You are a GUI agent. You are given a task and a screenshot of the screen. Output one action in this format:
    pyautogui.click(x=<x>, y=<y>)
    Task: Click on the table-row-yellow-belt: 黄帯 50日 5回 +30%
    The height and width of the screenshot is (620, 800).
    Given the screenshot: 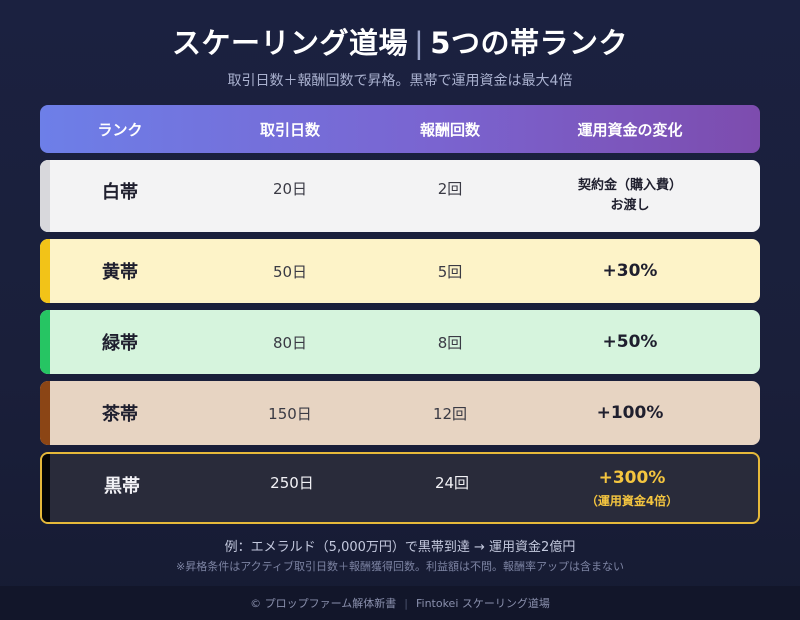 What is the action you would take?
    pyautogui.click(x=400, y=271)
    